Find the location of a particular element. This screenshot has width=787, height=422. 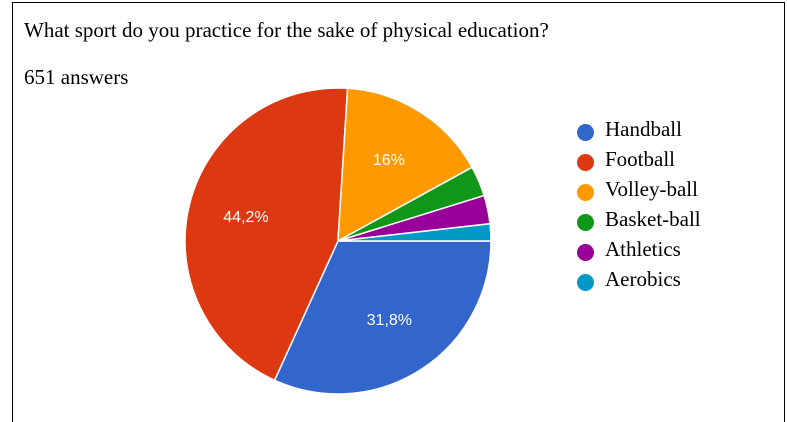

slice-data-label: 44,2% is located at coordinates (245, 217).